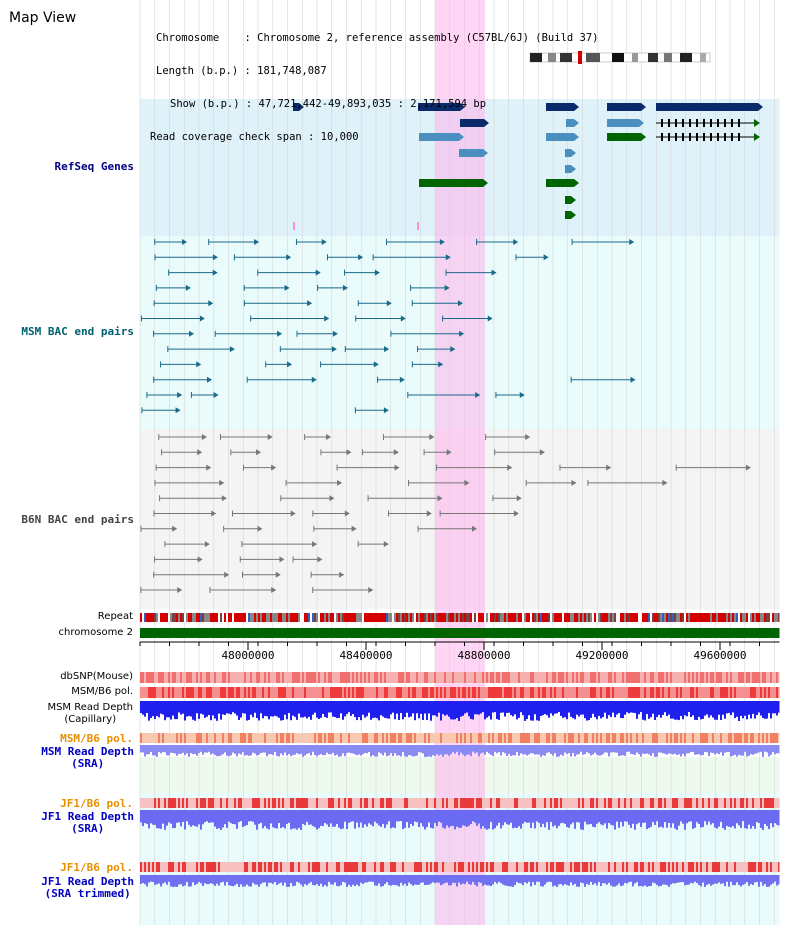 The width and height of the screenshot is (800, 925). Describe the element at coordinates (388, 326) in the screenshot. I see `msm-bac-features` at that location.